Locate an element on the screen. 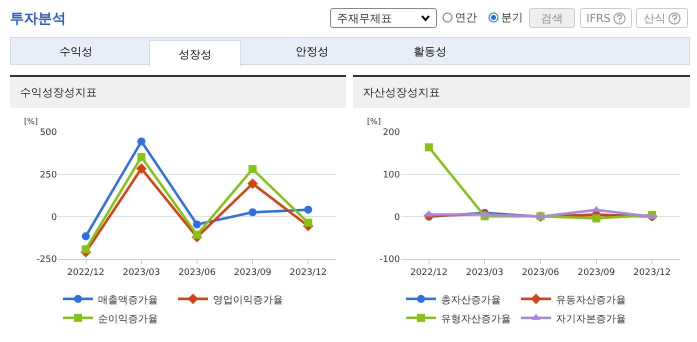  y-tick-label: 500 is located at coordinates (49, 133).